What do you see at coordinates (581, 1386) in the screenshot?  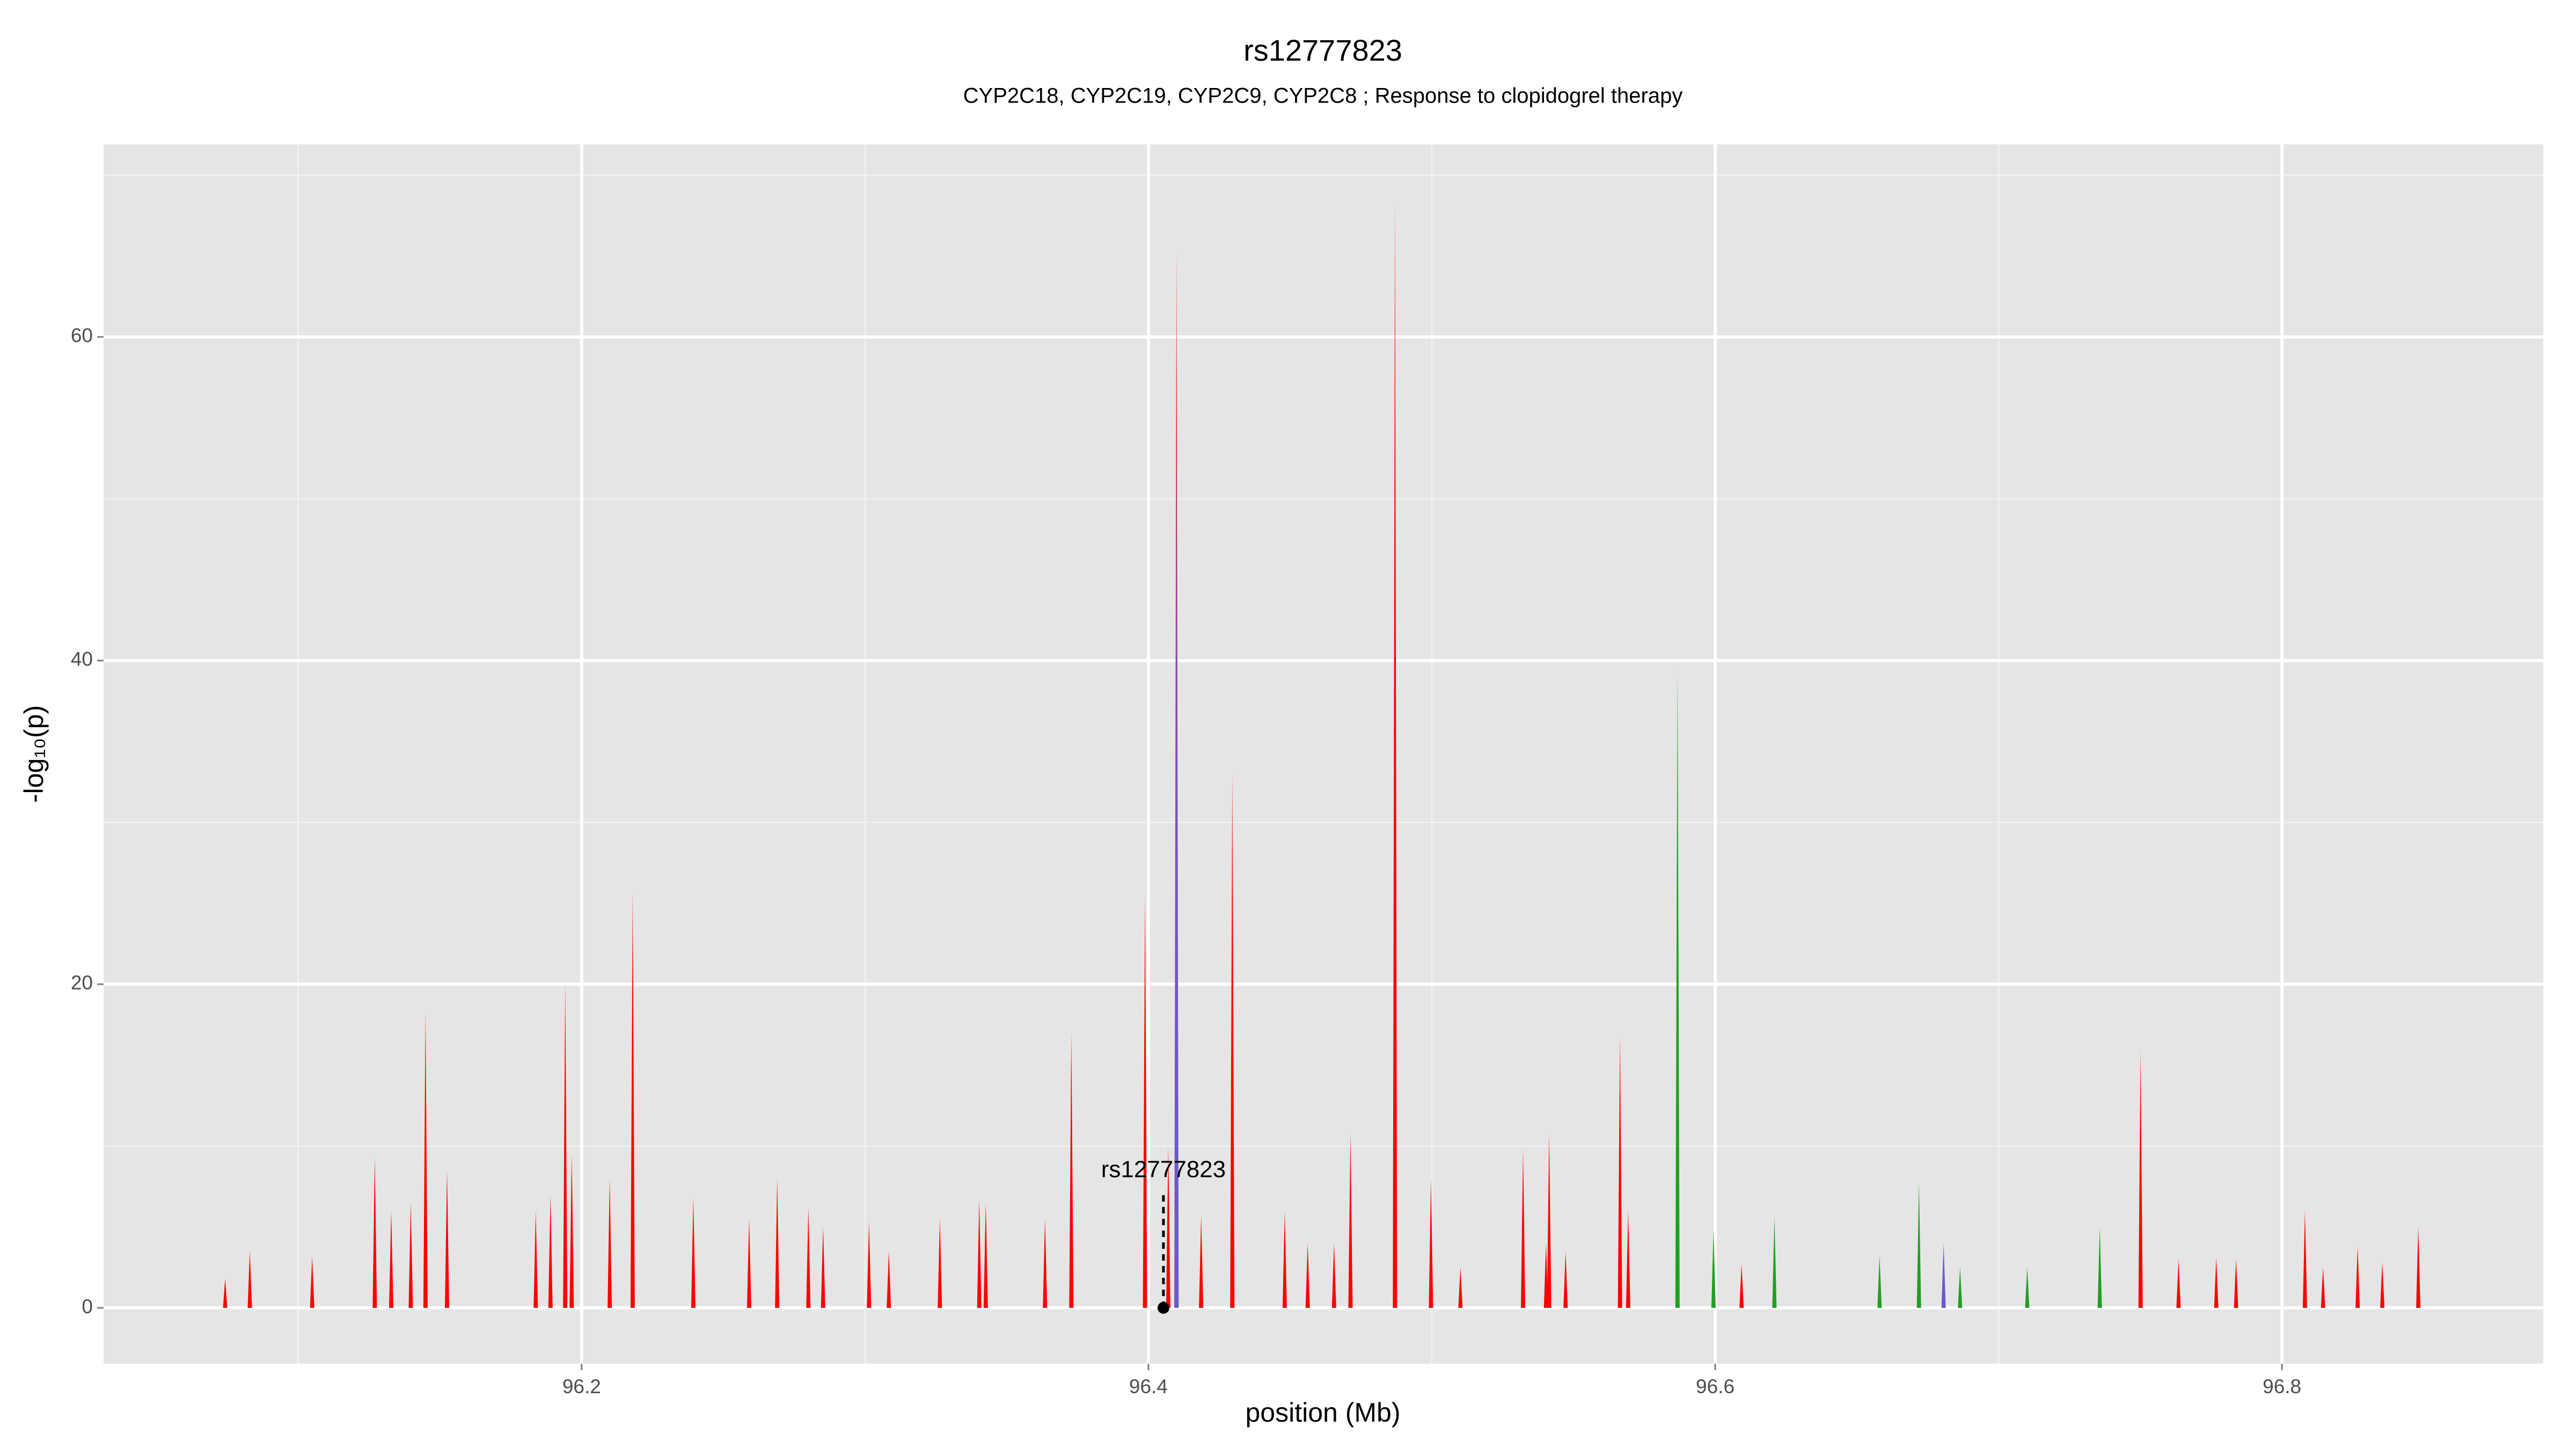 I see `x-tick-label: 96.2` at bounding box center [581, 1386].